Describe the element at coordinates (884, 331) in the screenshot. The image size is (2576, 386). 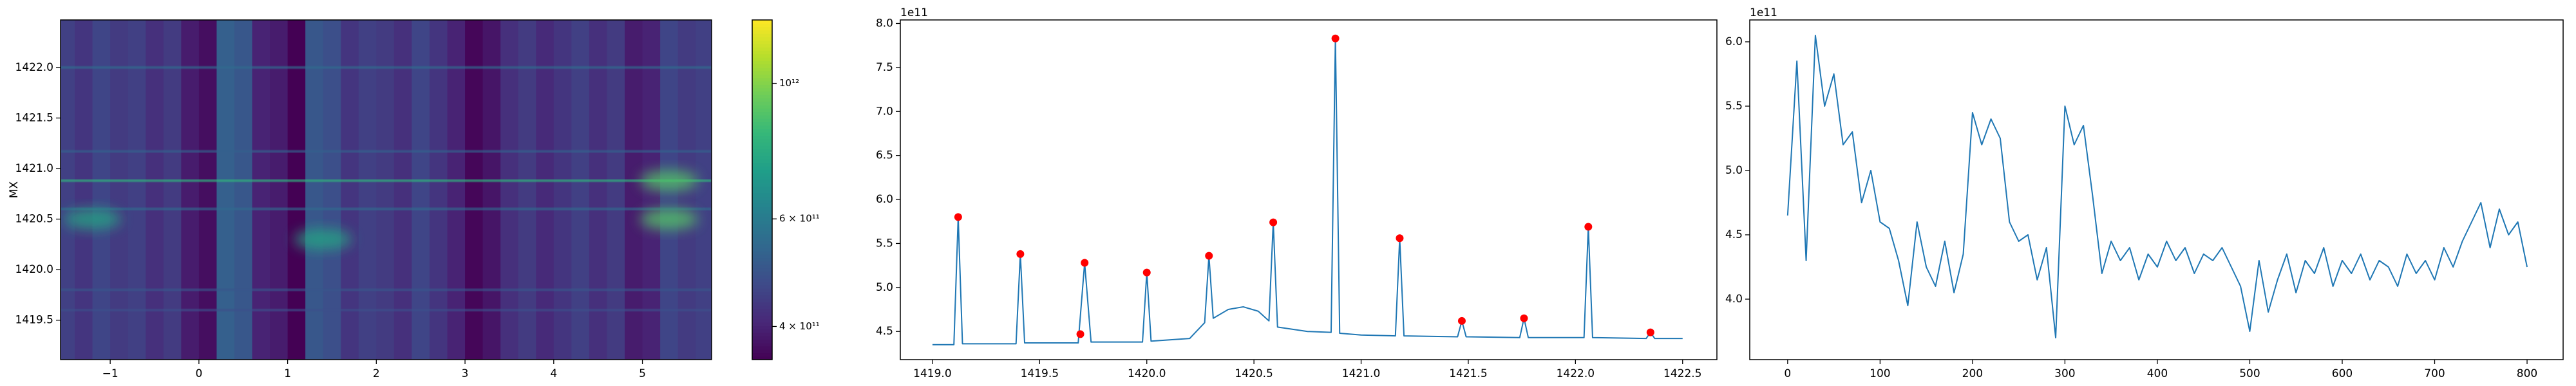
I see `y-tick-label: 4.5` at that location.